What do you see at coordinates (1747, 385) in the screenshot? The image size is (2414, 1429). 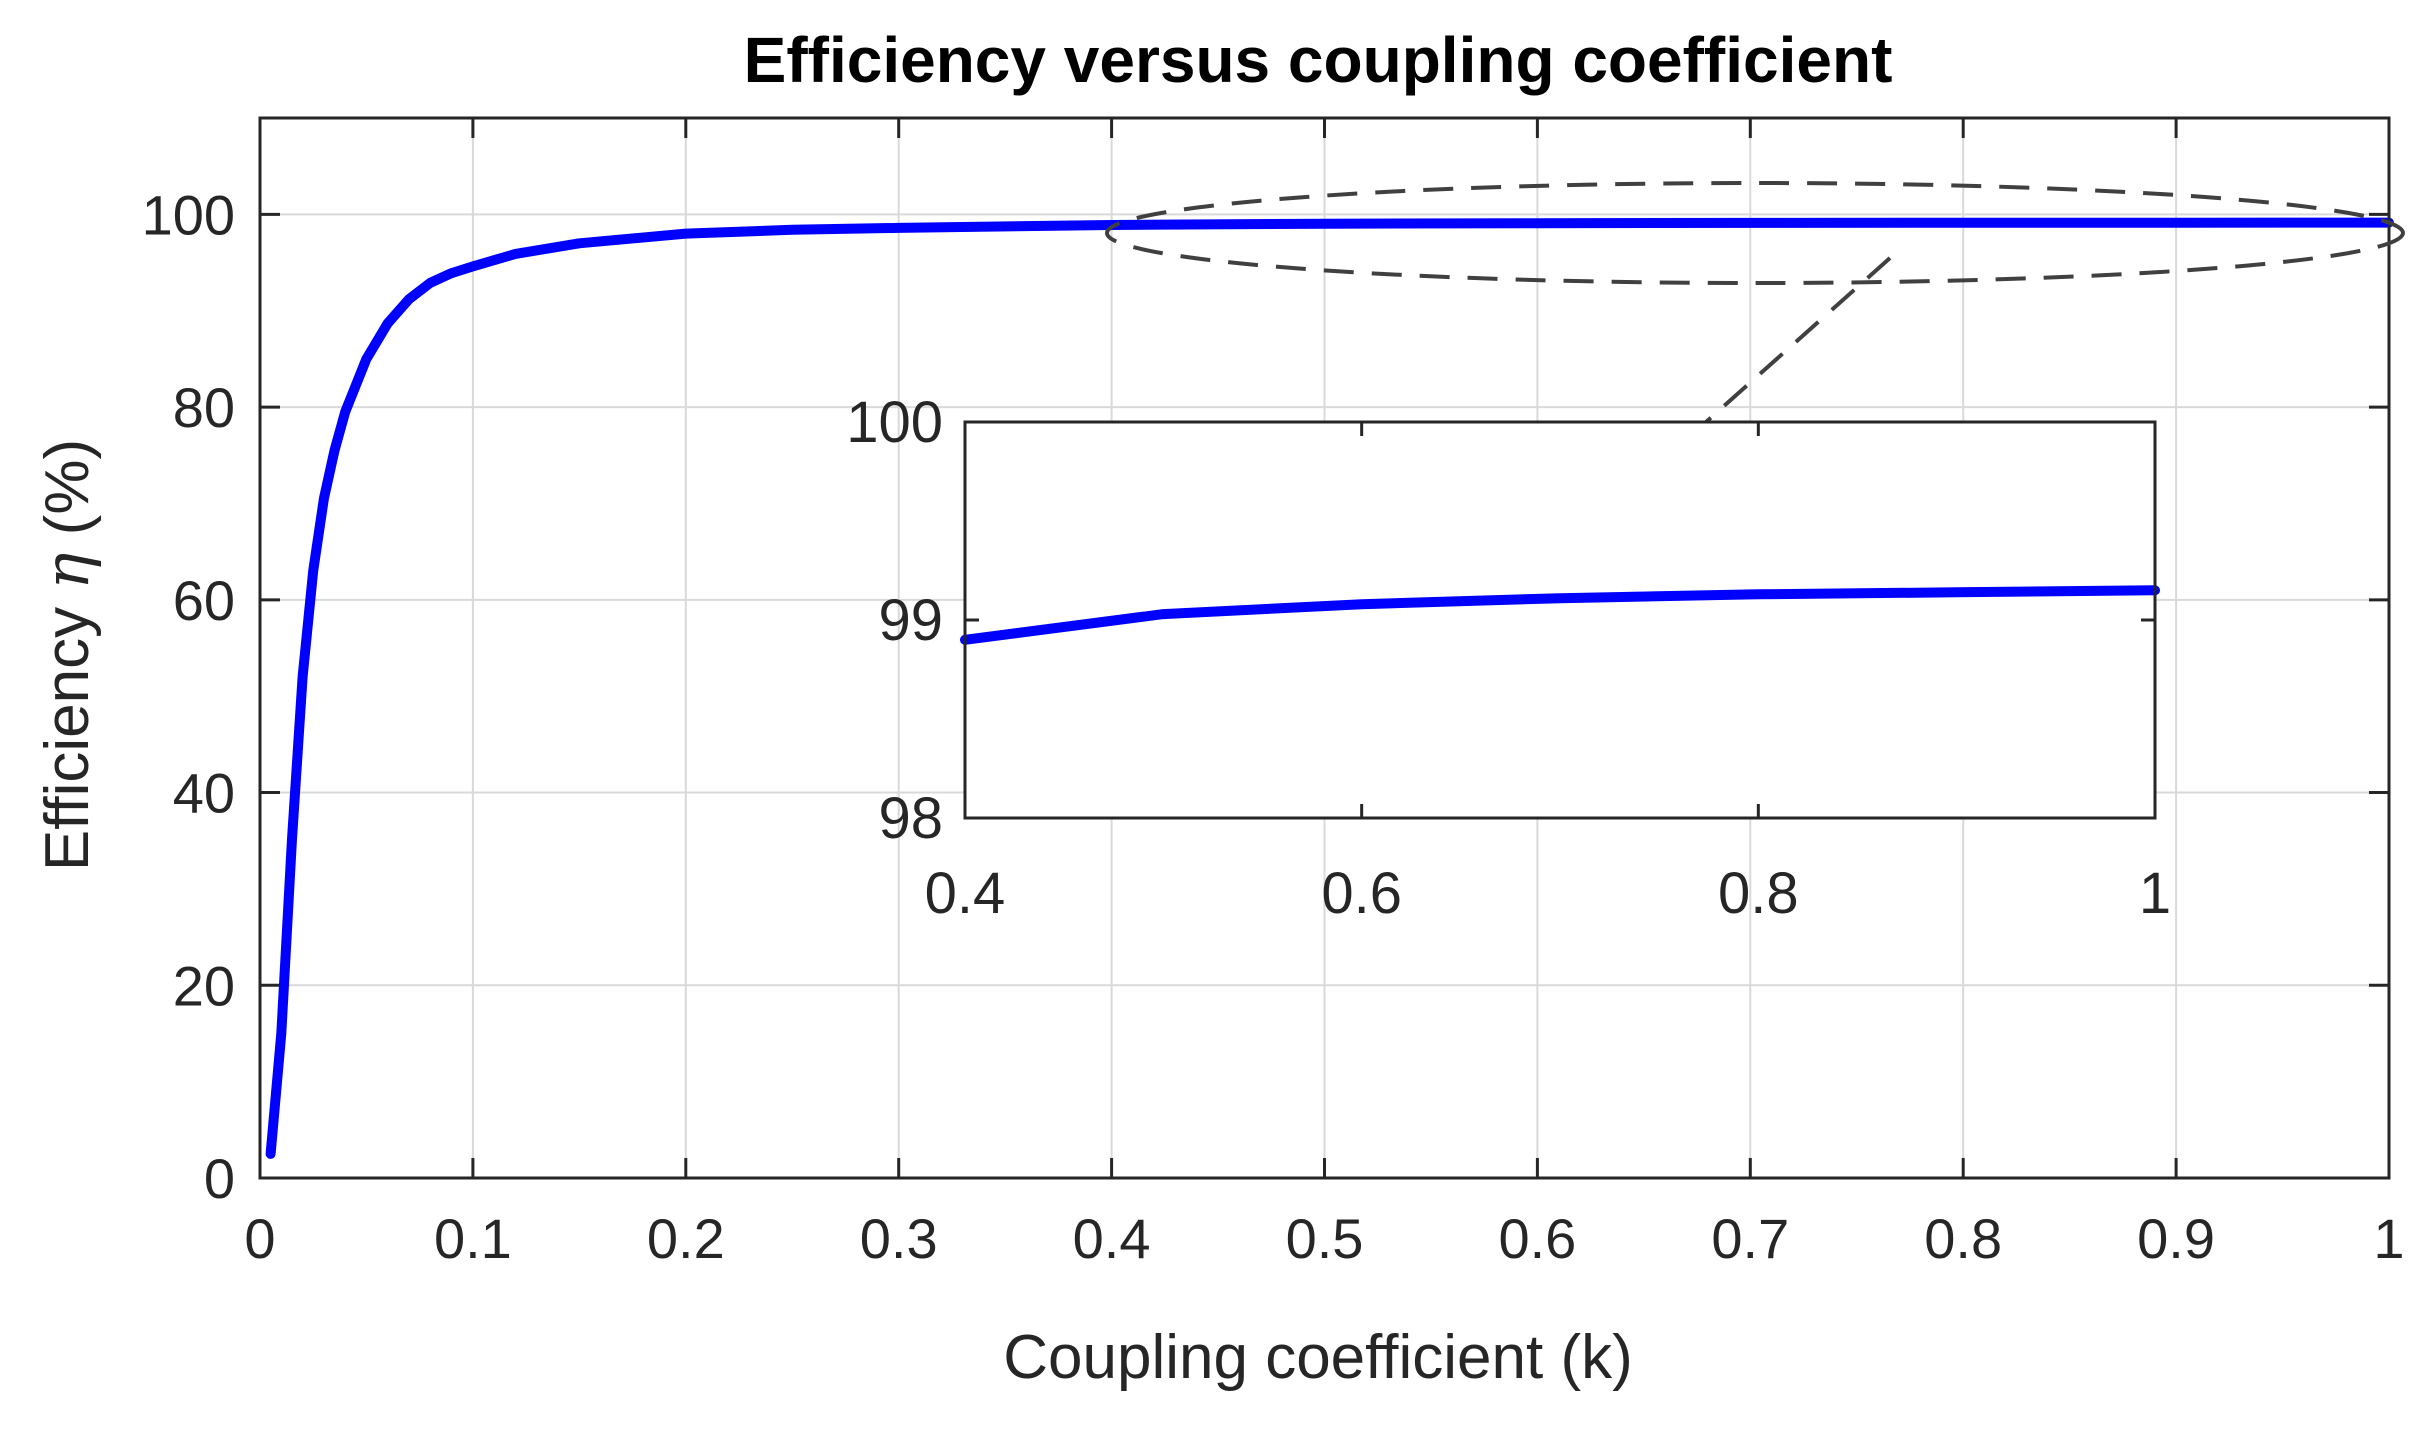 I see `zoom-arrow-line` at bounding box center [1747, 385].